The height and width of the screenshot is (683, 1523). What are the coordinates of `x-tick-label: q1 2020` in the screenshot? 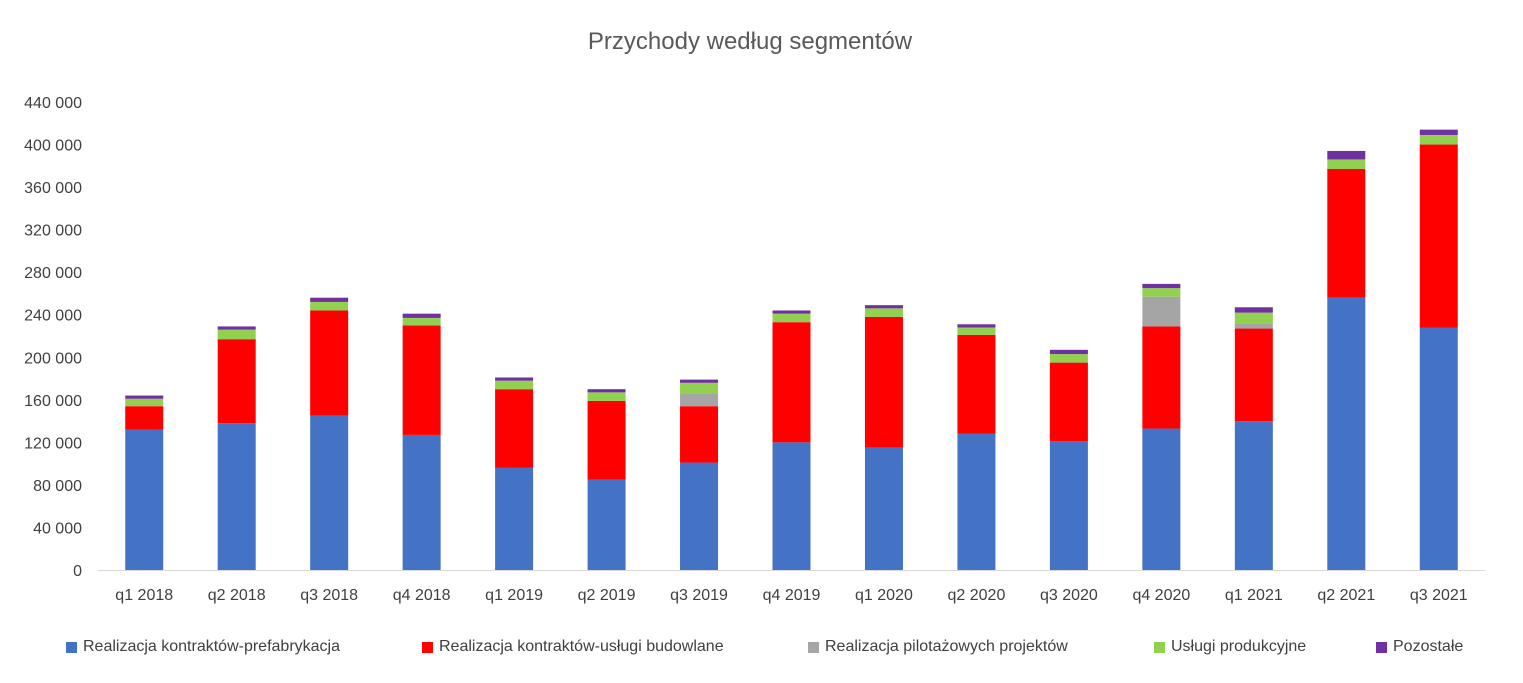 It's located at (884, 595).